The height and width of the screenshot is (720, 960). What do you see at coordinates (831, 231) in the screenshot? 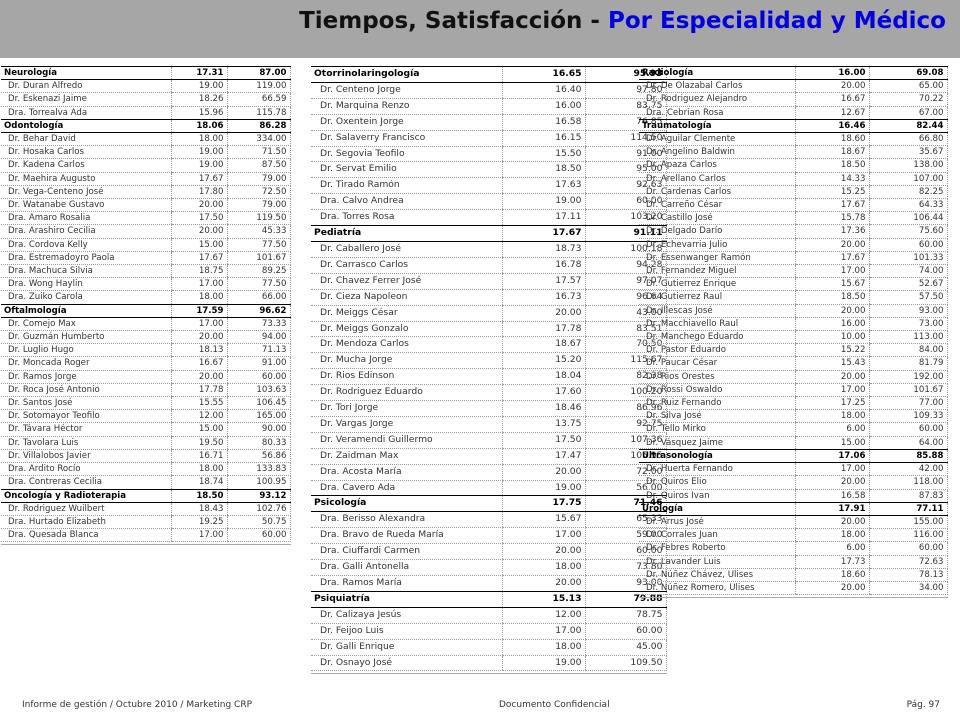
I see `time-value: 17.36` at bounding box center [831, 231].